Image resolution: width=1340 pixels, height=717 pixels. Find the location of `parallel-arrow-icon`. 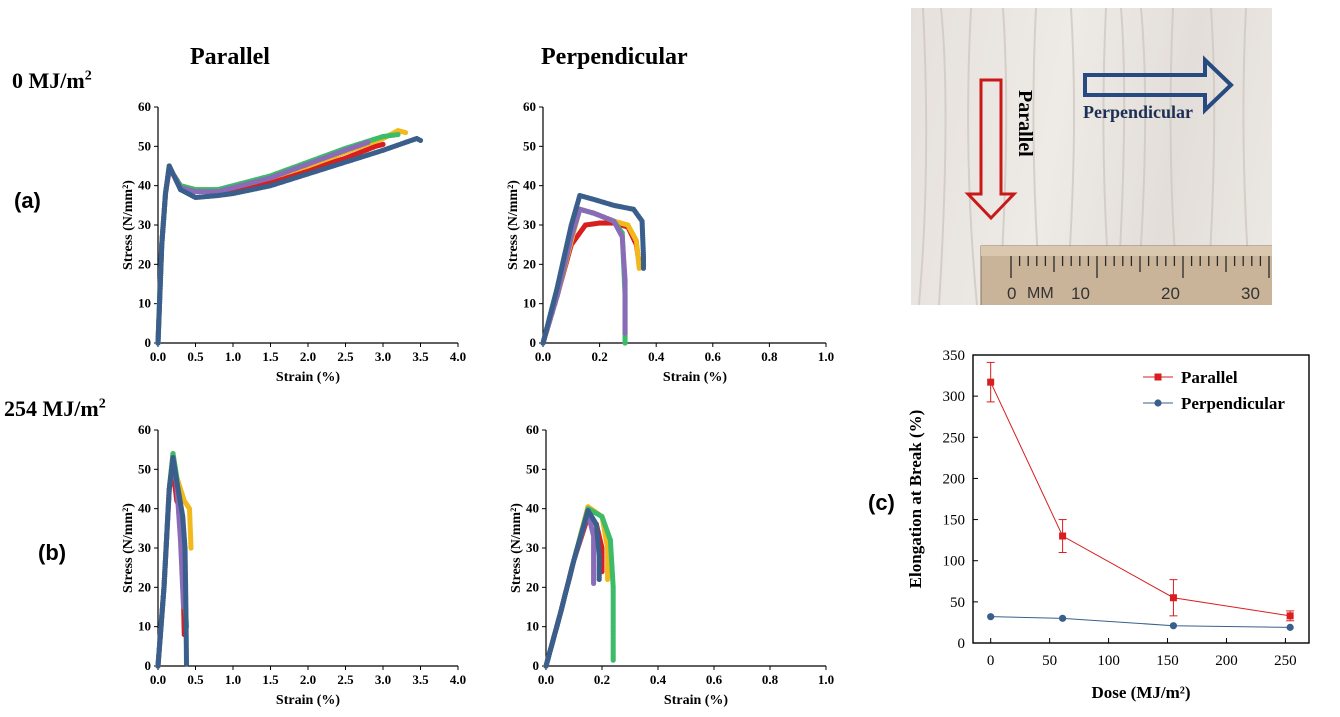

parallel-arrow-icon is located at coordinates (991, 149).